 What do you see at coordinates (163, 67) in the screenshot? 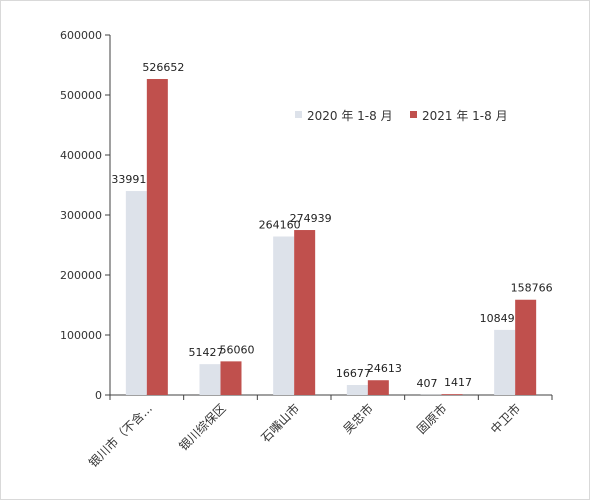
I see `data-label: 526652` at bounding box center [163, 67].